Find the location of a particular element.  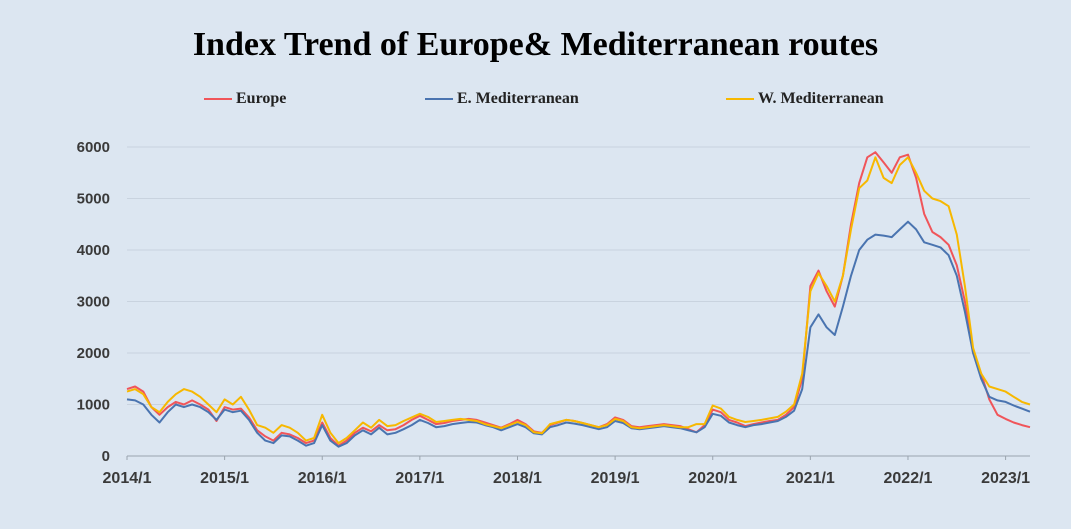

legend-swatch-europe is located at coordinates (218, 99).